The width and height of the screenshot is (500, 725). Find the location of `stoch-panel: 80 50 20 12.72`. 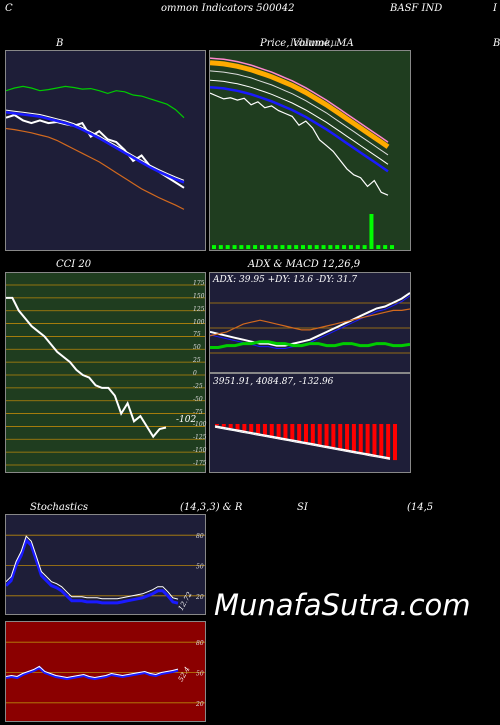

stoch-panel: 80 50 20 12.72 is located at coordinates (105, 564).